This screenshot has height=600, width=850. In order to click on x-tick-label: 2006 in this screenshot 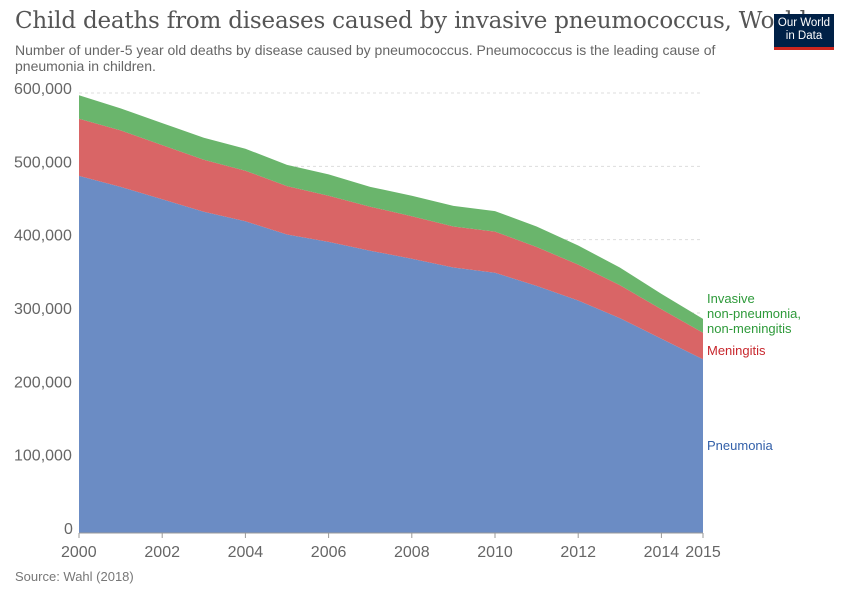, I will do `click(329, 552)`.